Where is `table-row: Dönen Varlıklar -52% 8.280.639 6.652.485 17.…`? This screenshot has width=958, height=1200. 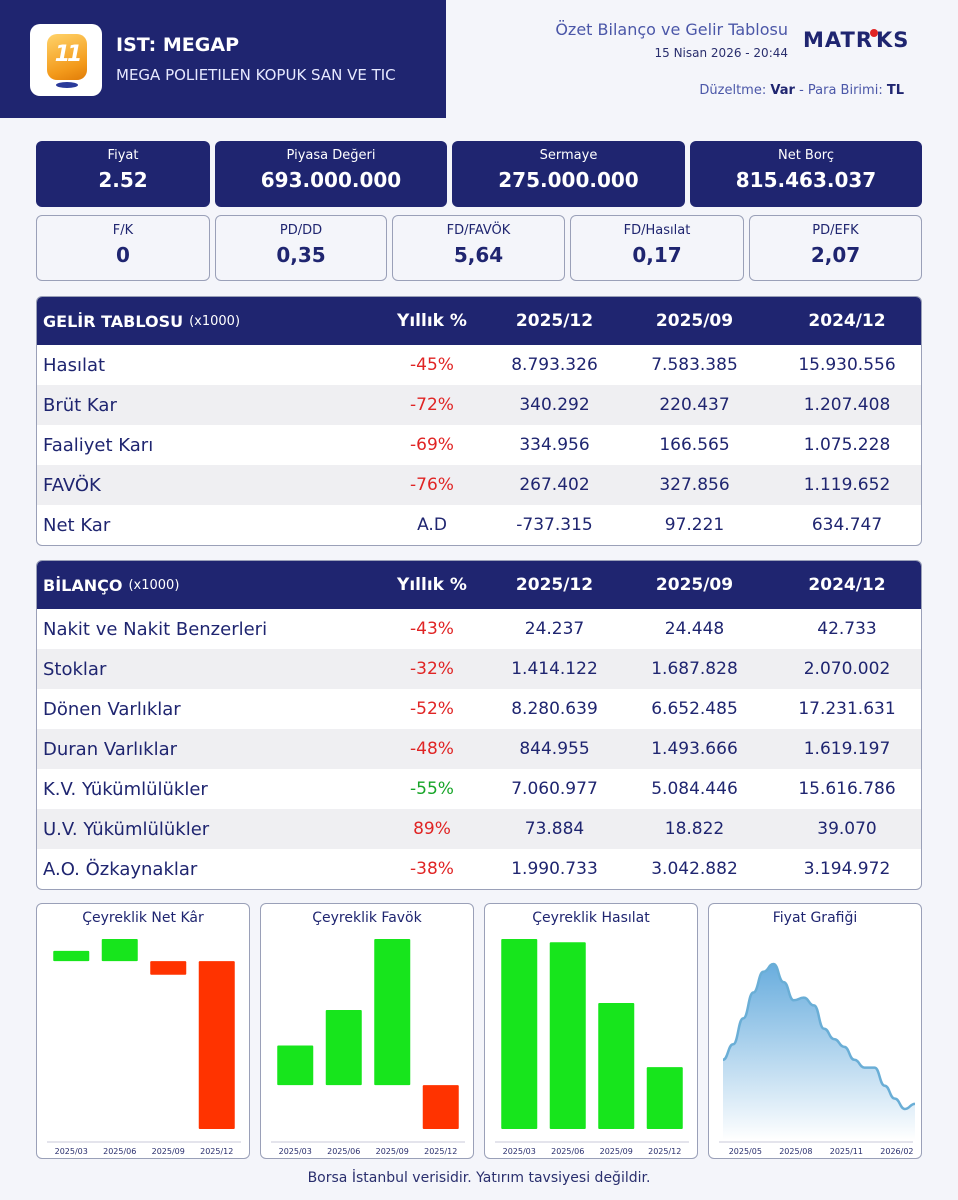 table-row: Dönen Varlıklar -52% 8.280.639 6.652.485 17.… is located at coordinates (479, 709).